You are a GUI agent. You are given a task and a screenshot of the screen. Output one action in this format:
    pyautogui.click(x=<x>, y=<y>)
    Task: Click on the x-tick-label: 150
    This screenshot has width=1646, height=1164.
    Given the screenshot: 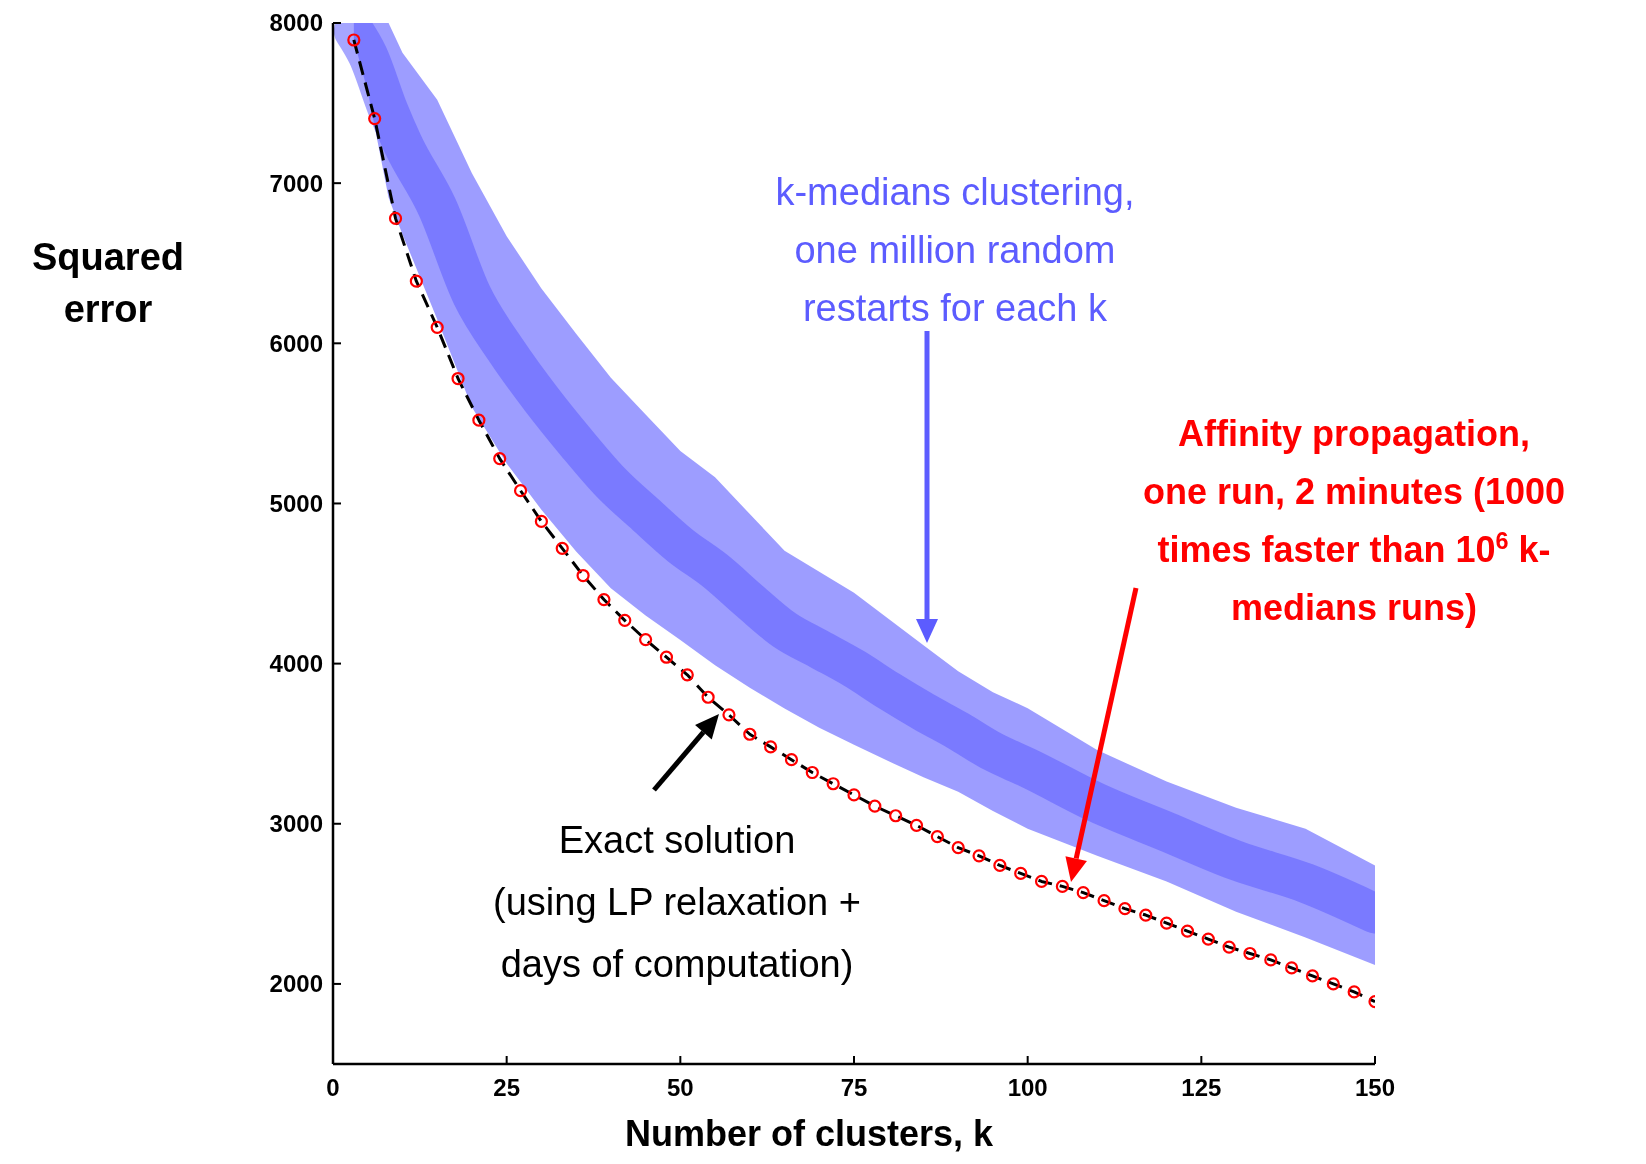 What is the action you would take?
    pyautogui.click(x=1375, y=1087)
    